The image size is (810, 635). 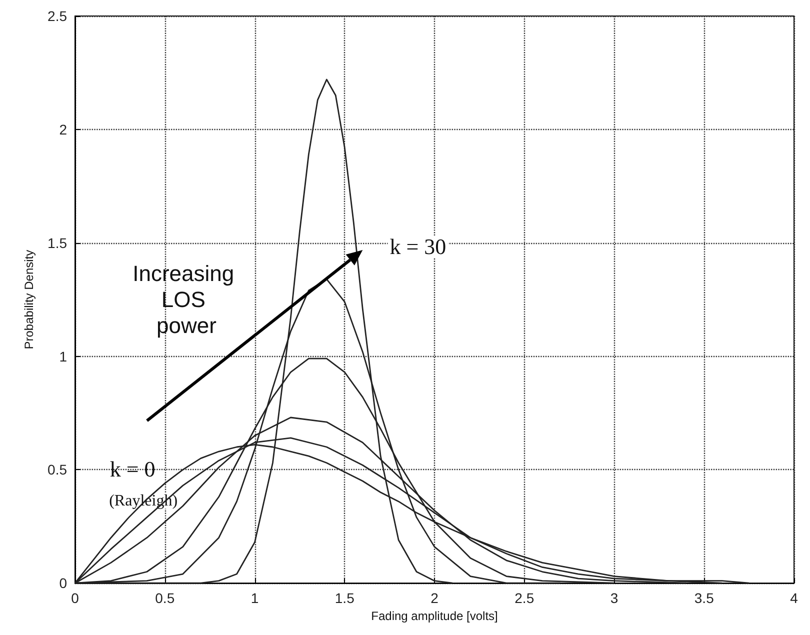 What do you see at coordinates (133, 469) in the screenshot?
I see `annotation: k = 0` at bounding box center [133, 469].